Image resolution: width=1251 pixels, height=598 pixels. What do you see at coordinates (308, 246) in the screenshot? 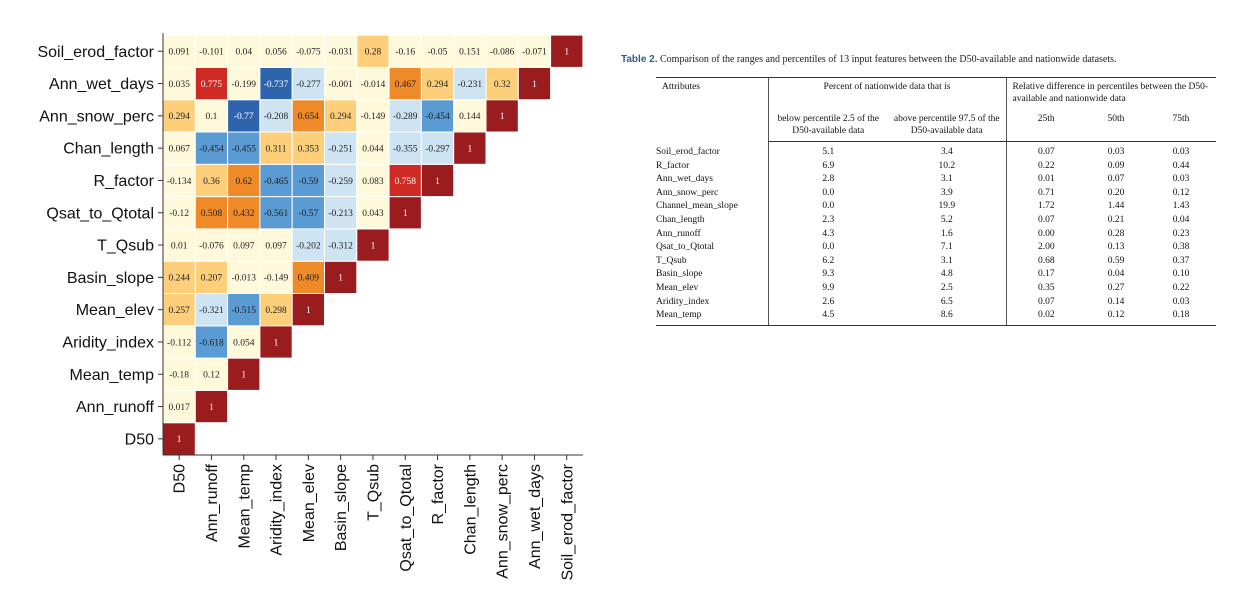
I see `cell-label: -0.202` at bounding box center [308, 246].